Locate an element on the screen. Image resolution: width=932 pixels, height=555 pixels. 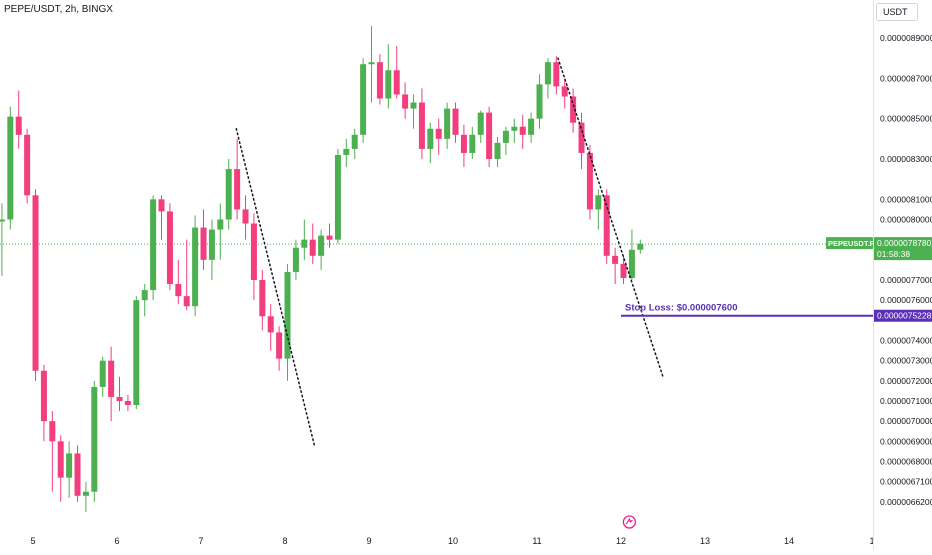
chart-title: PEPE/USDT, 2h, BINGX is located at coordinates (58, 9).